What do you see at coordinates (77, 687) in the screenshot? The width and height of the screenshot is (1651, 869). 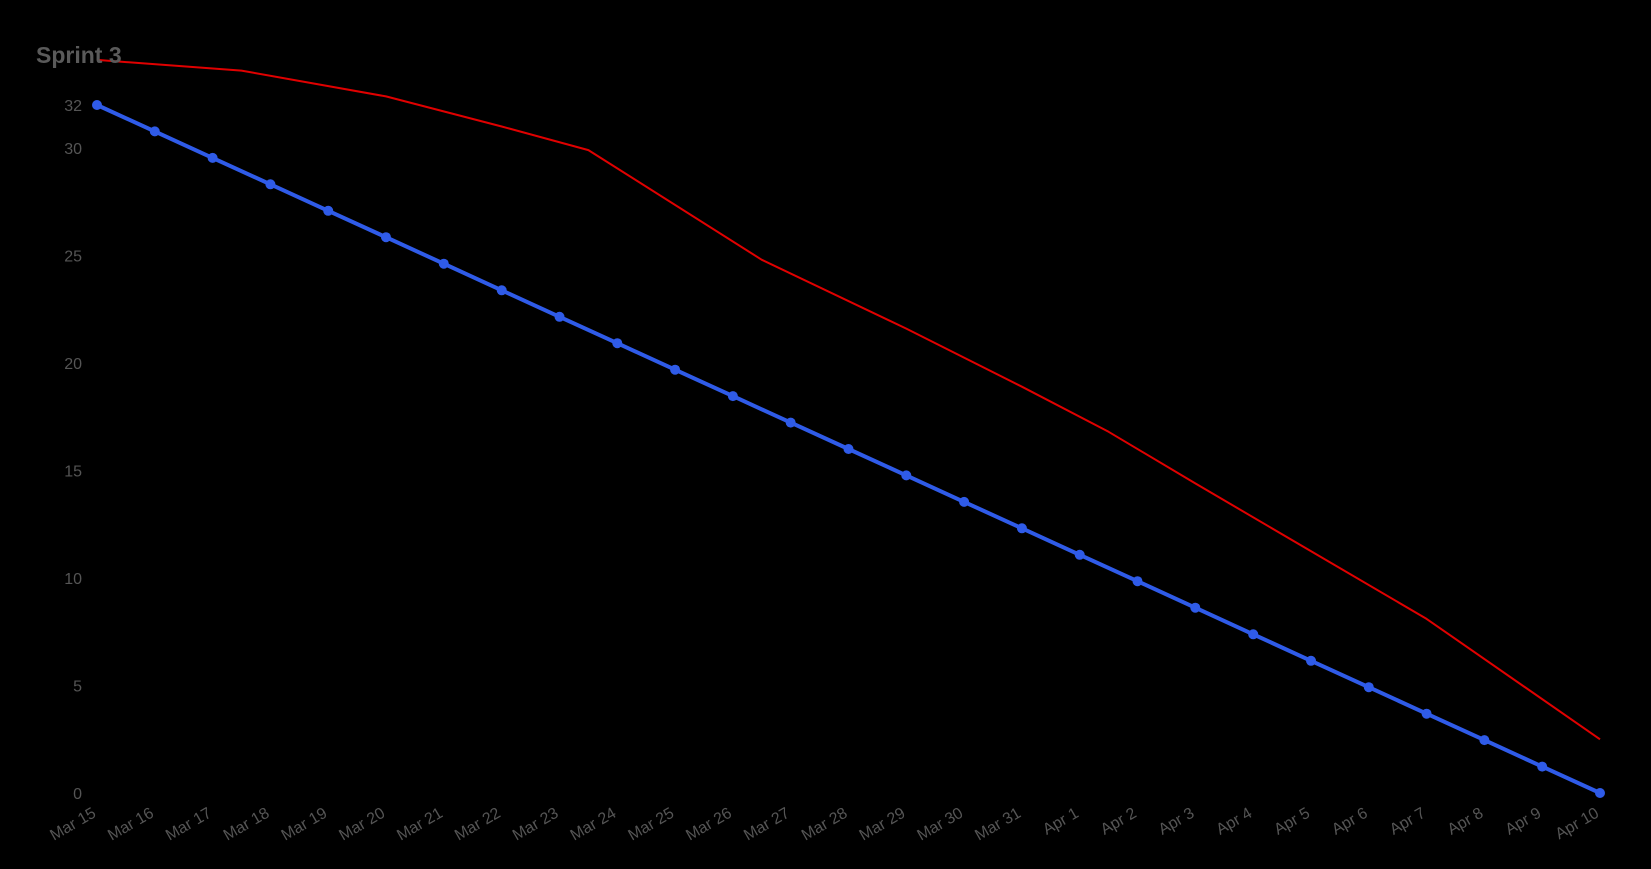 I see `y-tick-label: 5` at bounding box center [77, 687].